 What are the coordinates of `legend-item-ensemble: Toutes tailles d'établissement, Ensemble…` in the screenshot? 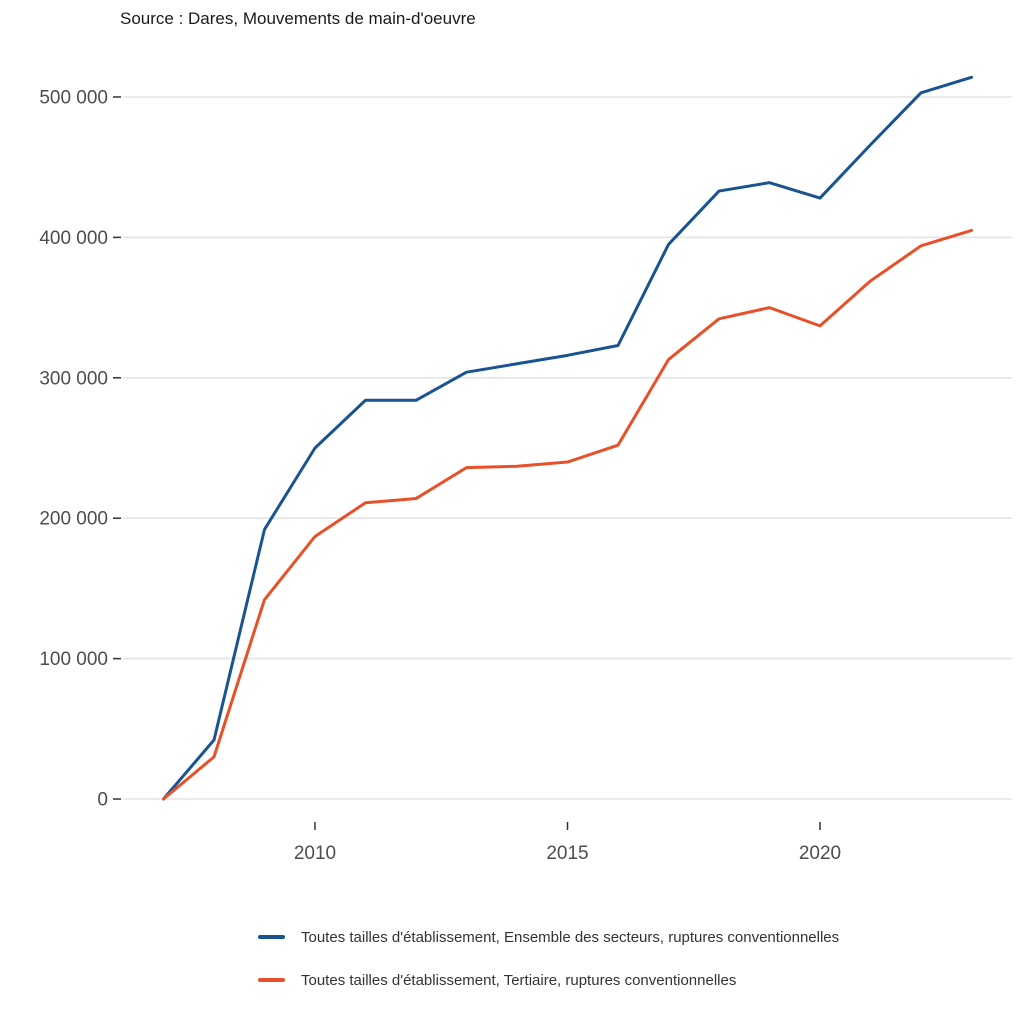 It's located at (548, 937).